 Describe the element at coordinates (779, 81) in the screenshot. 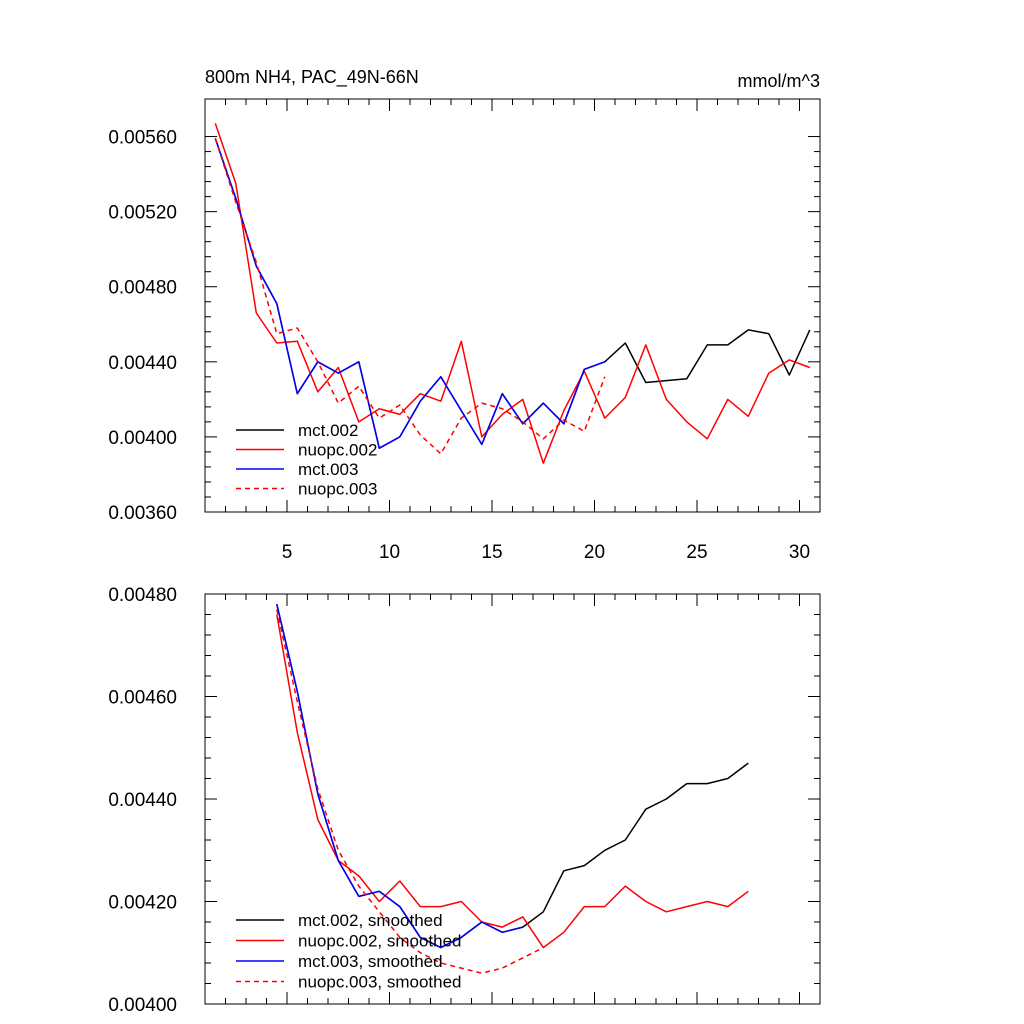

I see `units-label: mmol/m^3` at that location.